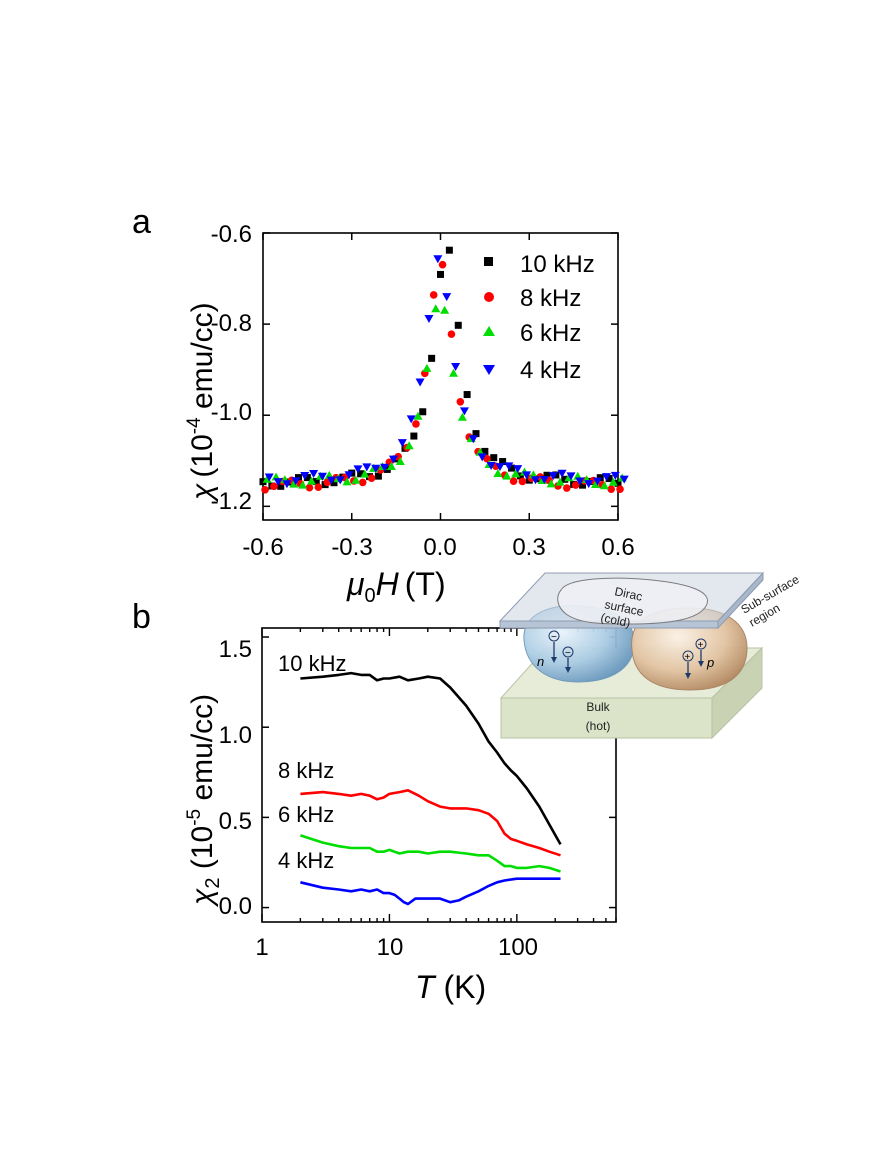 This screenshot has width=872, height=1162. What do you see at coordinates (489, 331) in the screenshot?
I see `legend-marker-6khz` at bounding box center [489, 331].